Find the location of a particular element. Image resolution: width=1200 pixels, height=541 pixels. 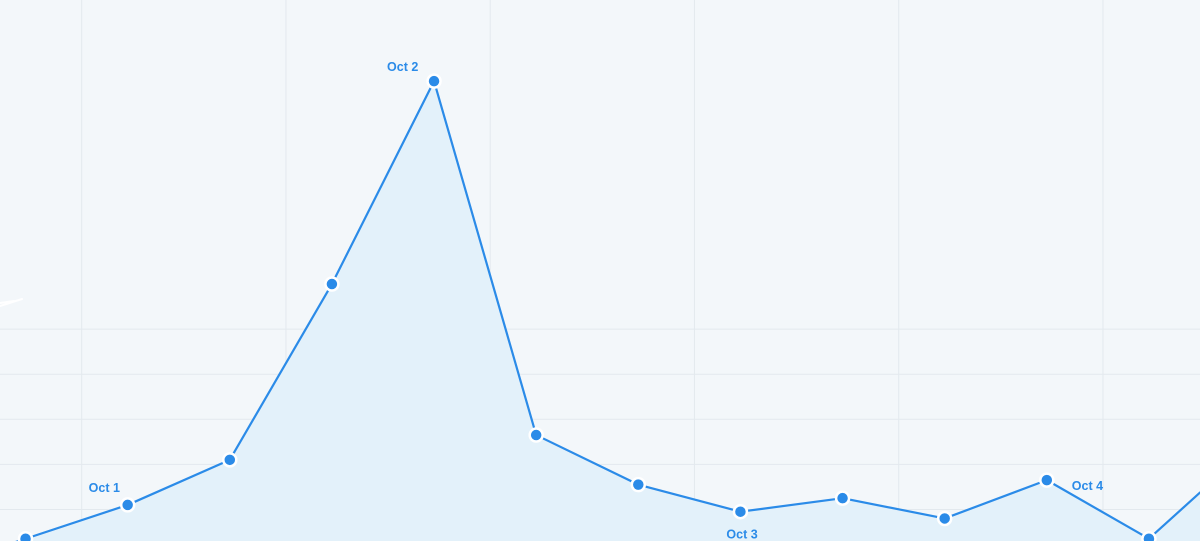

date-label-2: Oct 3 is located at coordinates (741, 534).